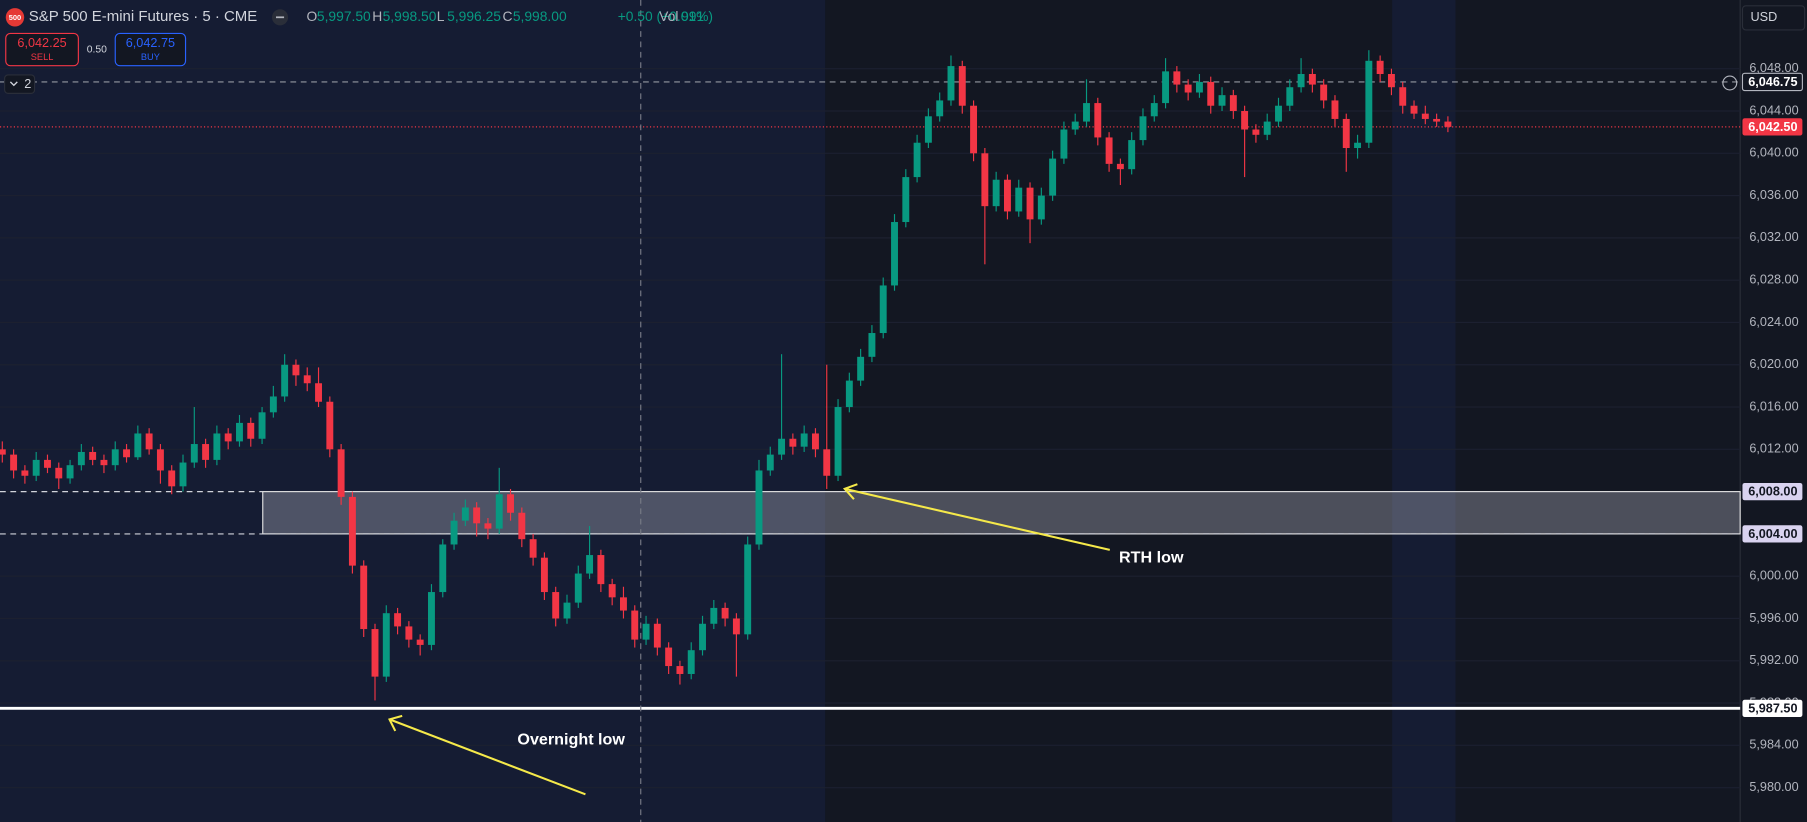 Image resolution: width=1807 pixels, height=822 pixels. Describe the element at coordinates (1773, 322) in the screenshot. I see `y-tick-label: 6,024.00` at that location.